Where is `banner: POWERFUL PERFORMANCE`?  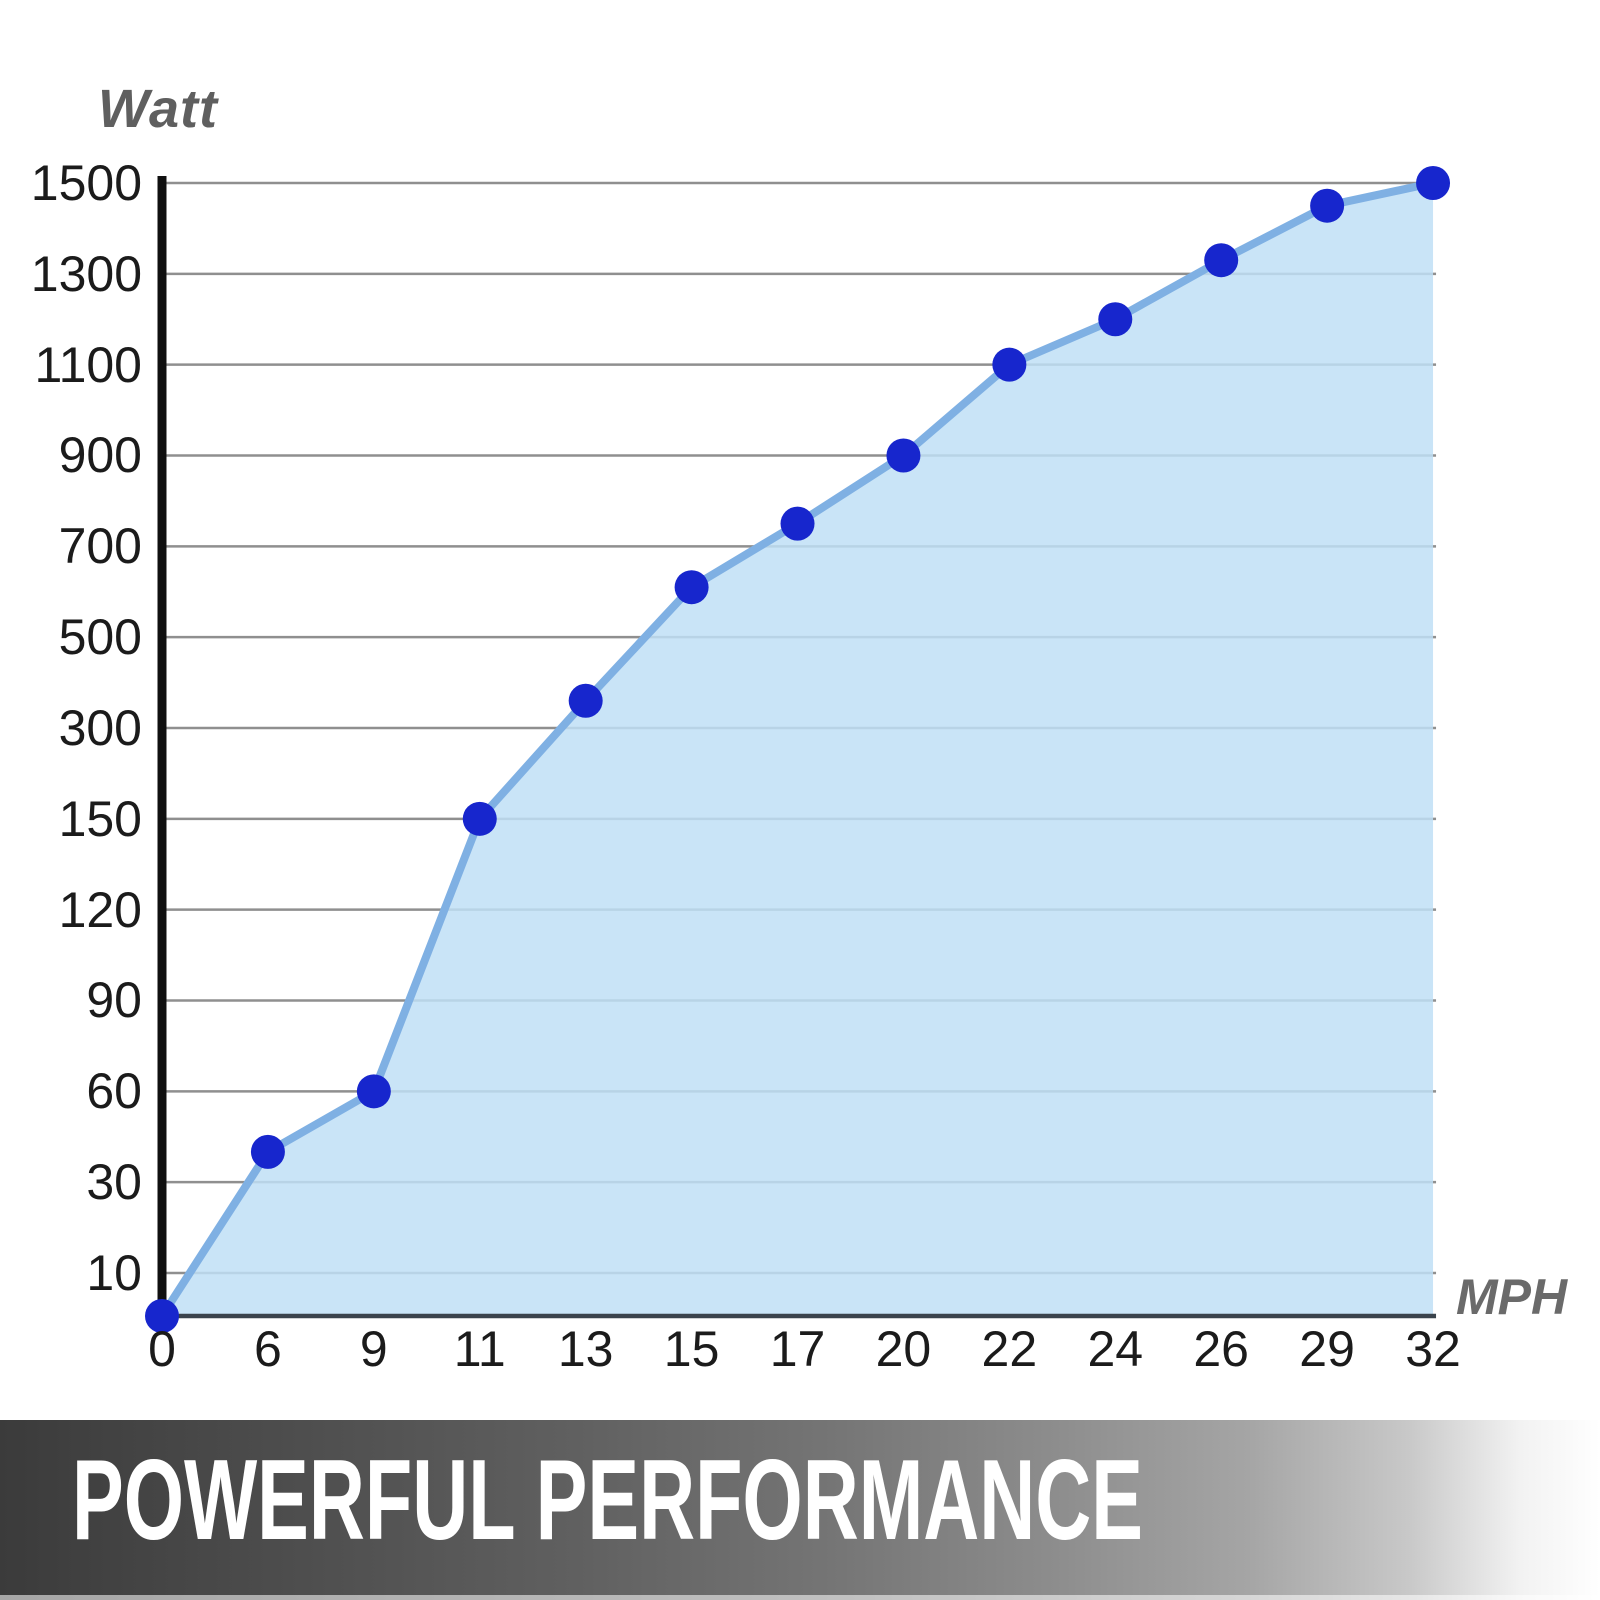
banner: POWERFUL PERFORMANCE is located at coordinates (800, 1510).